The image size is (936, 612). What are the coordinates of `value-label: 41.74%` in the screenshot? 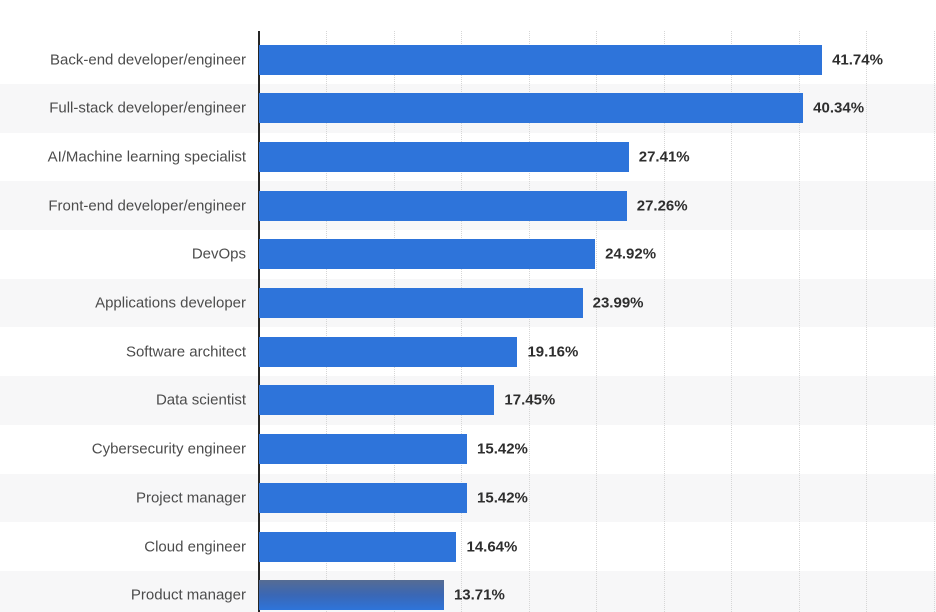 It's located at (857, 60).